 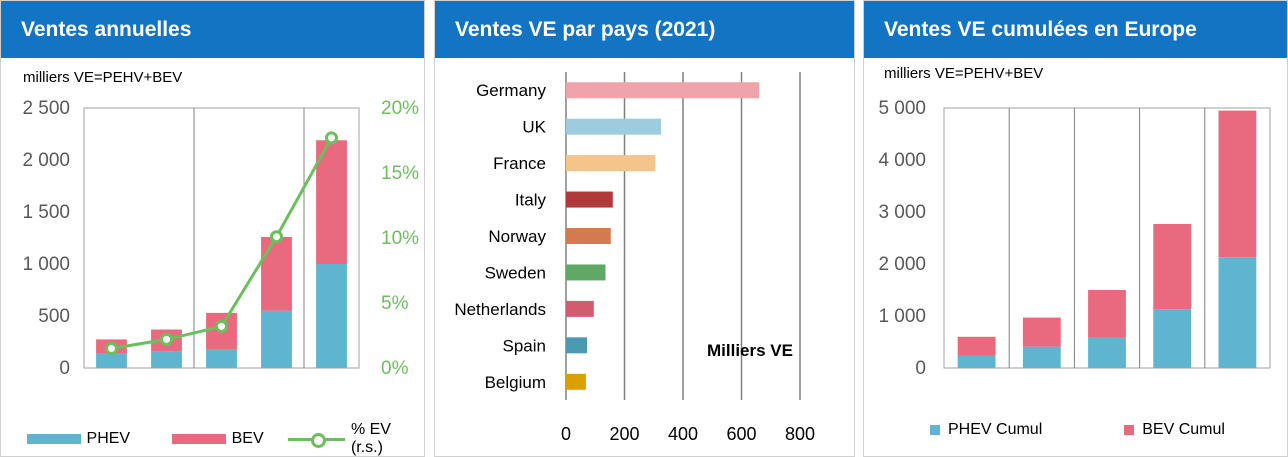 I want to click on legend-swatch-phev-cumul, so click(x=935, y=430).